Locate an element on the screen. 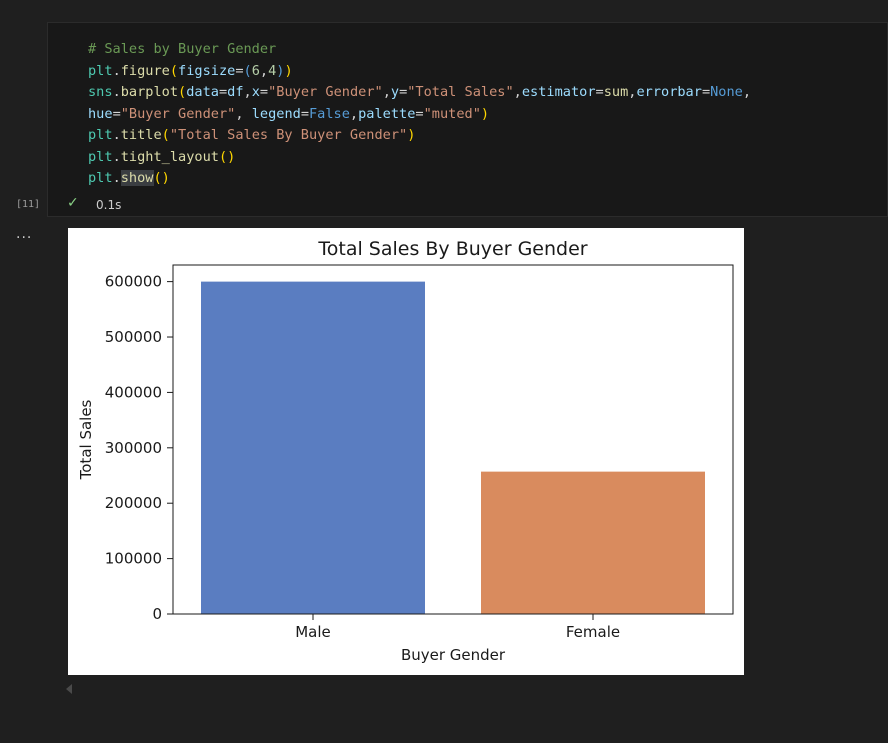 The height and width of the screenshot is (743, 888). code-token: data is located at coordinates (202, 92).